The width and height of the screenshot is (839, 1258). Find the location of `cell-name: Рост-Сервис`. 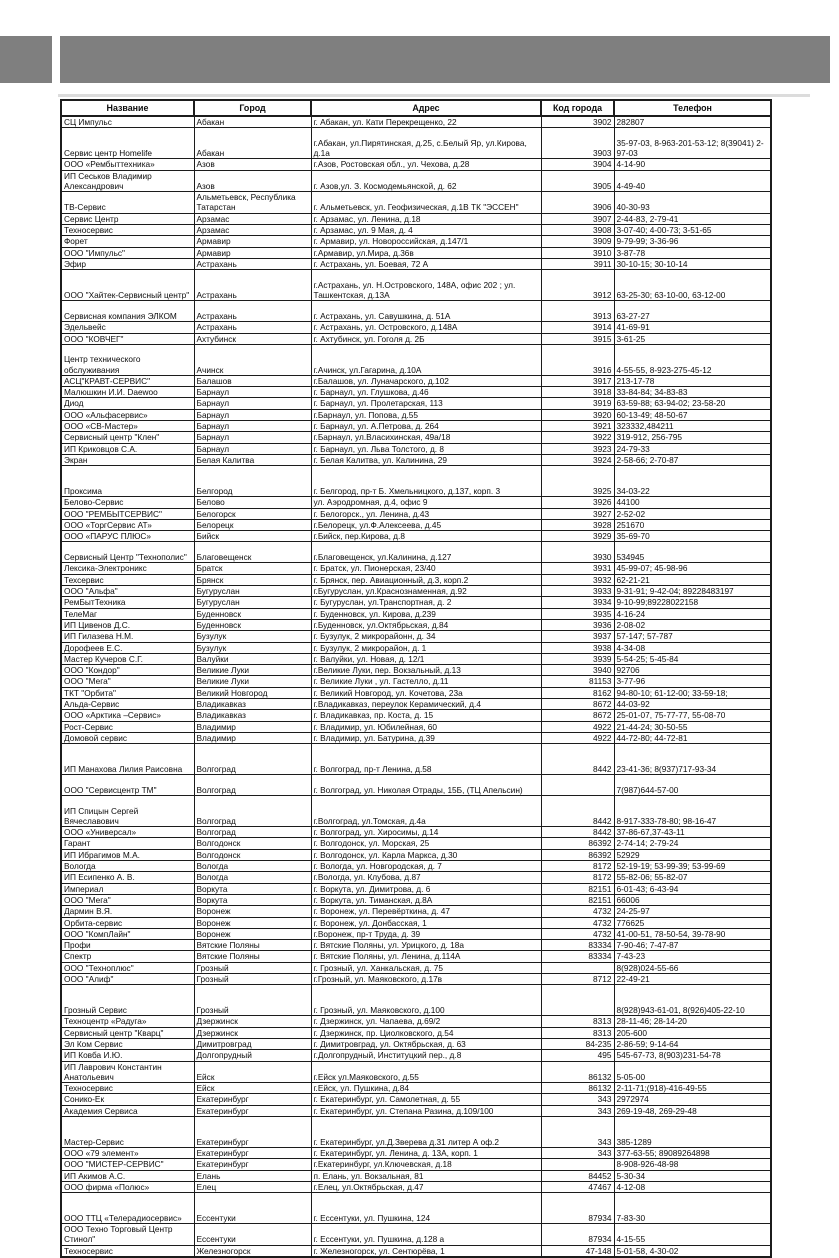

cell-name: Рост-Сервис is located at coordinates (127, 726).